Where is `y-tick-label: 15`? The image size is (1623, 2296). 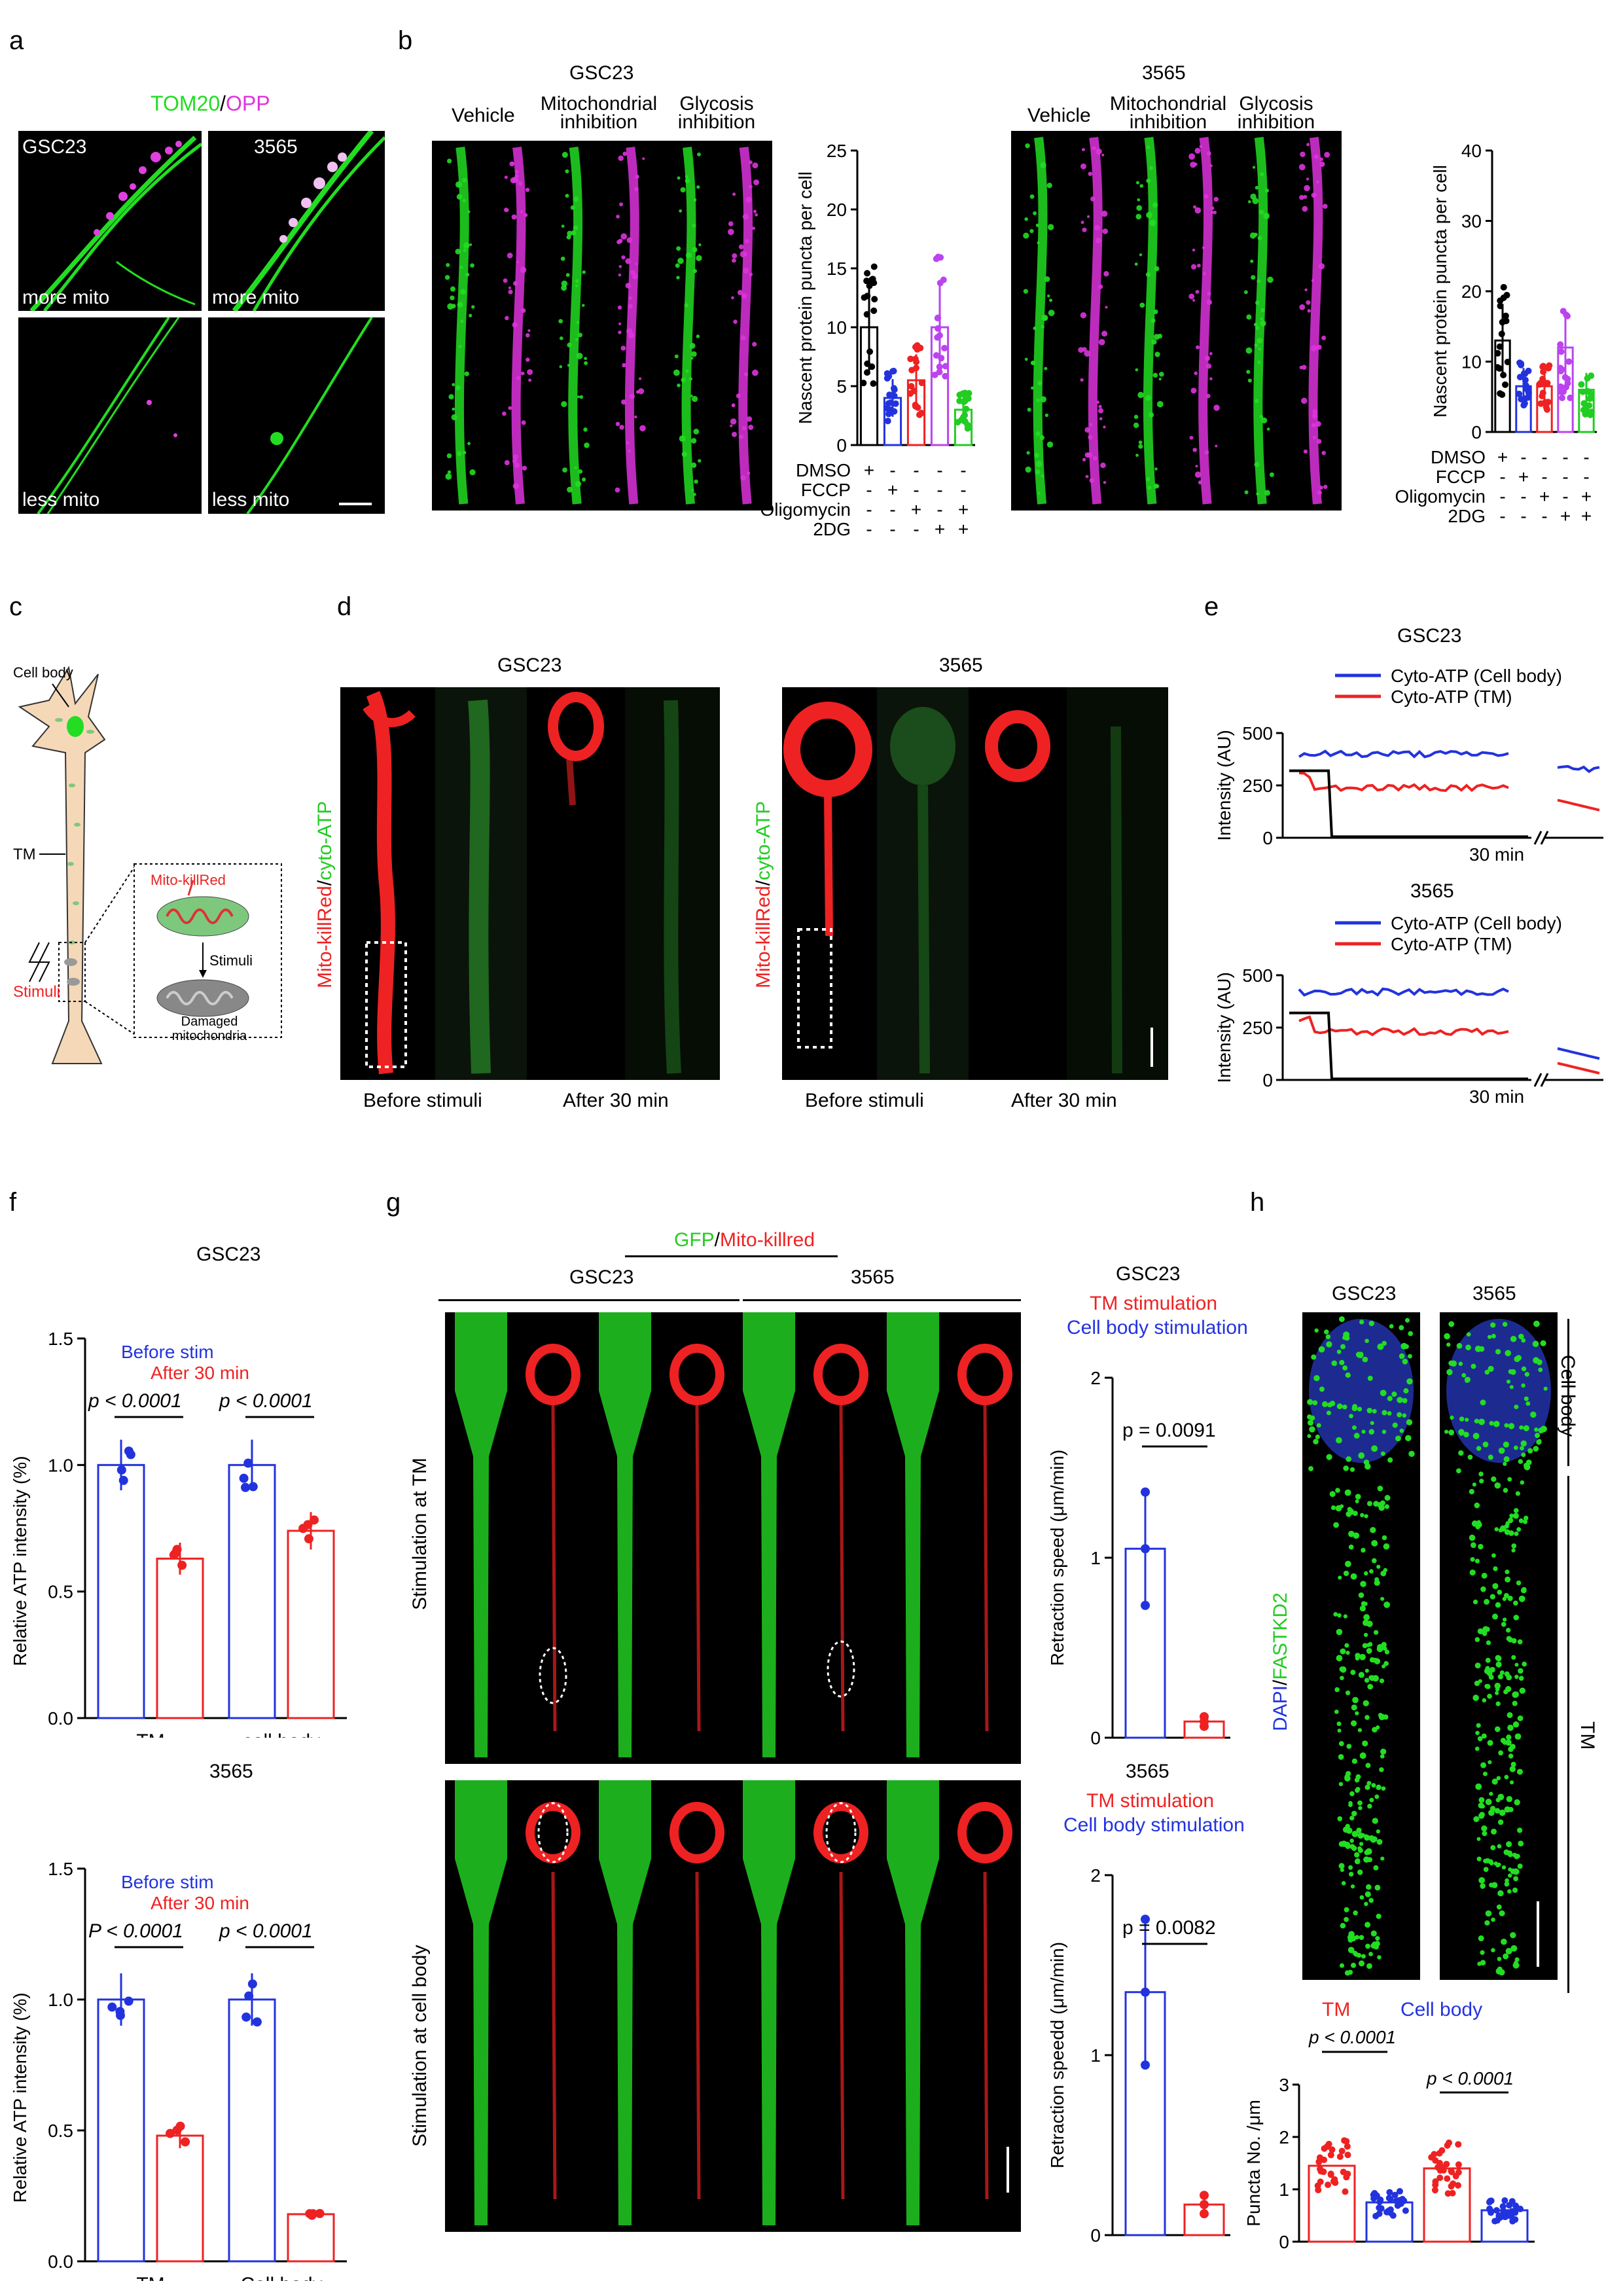 y-tick-label: 15 is located at coordinates (837, 269).